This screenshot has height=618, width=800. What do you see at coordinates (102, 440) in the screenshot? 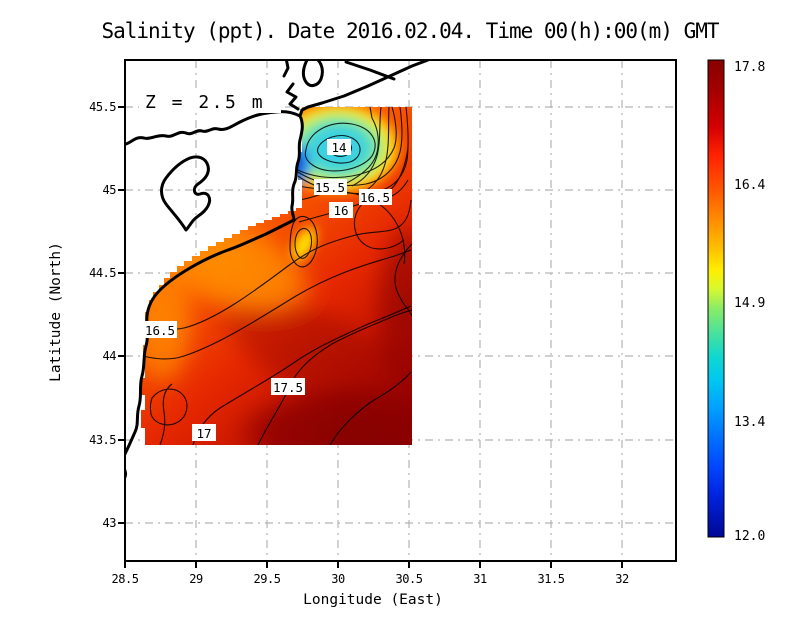
I see `svg-text: 43.5` at bounding box center [102, 440].